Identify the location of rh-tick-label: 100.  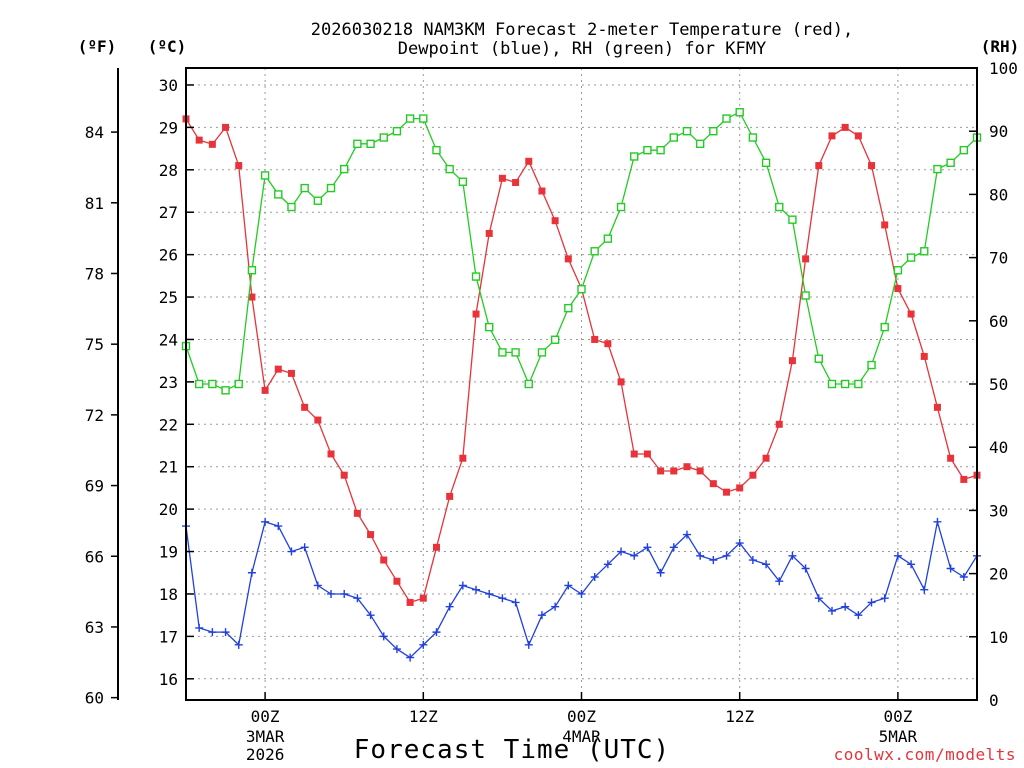
(1003, 68).